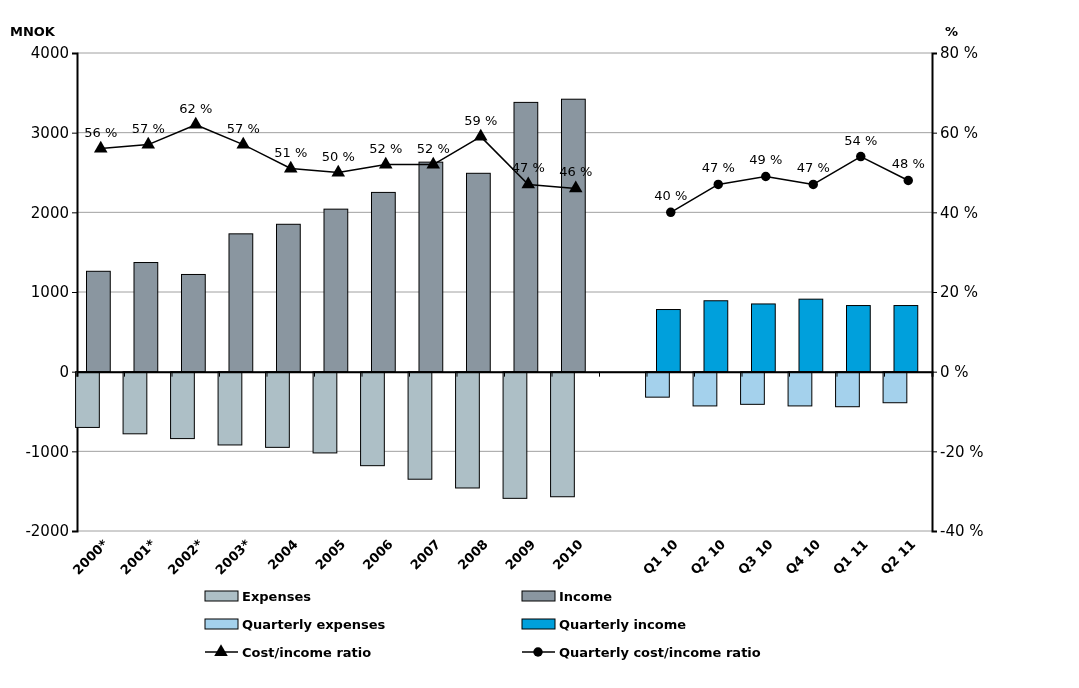 The height and width of the screenshot is (688, 1079). I want to click on y-tick-label: 1000, so click(49, 292).